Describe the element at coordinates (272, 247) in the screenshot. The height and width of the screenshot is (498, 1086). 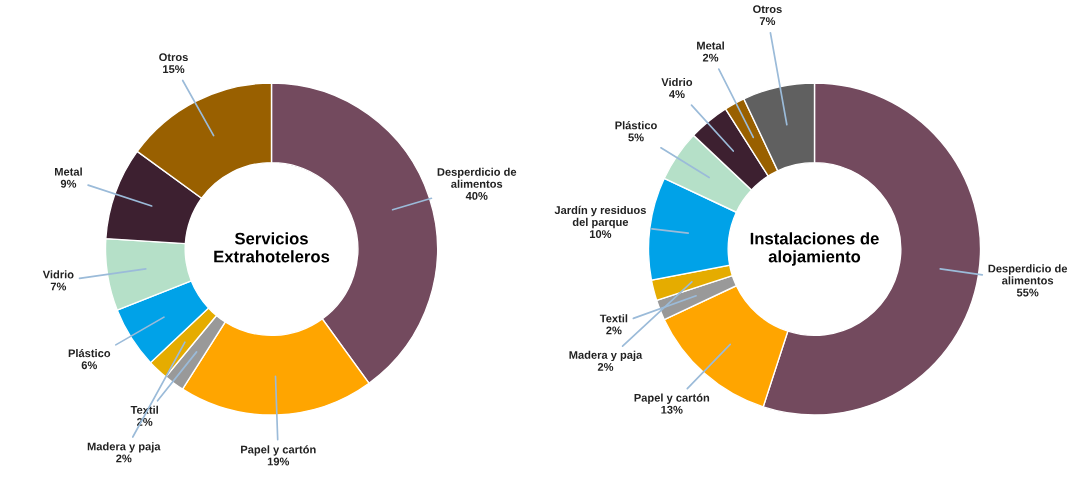
I see `text: Servicios Extrahoteleros` at that location.